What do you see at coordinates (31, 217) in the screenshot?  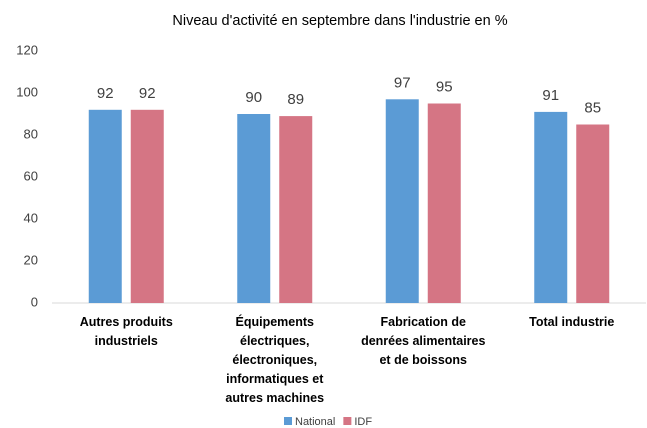 I see `y-tick-label: 40` at bounding box center [31, 217].